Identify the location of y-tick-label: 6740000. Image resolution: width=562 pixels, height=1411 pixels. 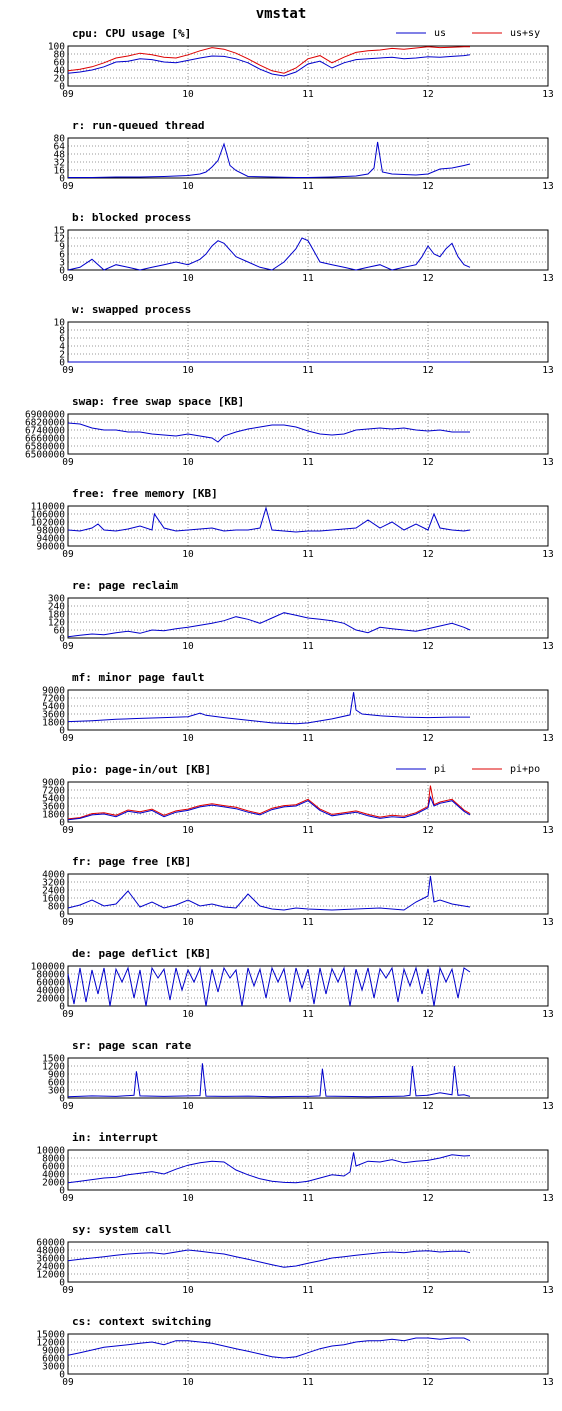
(45, 431).